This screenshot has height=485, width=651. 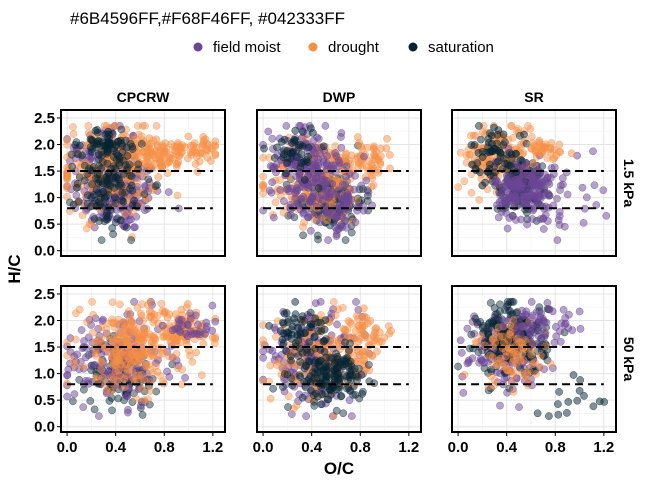 I want to click on panel-cpcrw-1-5-kpa: 0.0 0.5 1.0 1.5 2.0 2.5, so click(x=130, y=184).